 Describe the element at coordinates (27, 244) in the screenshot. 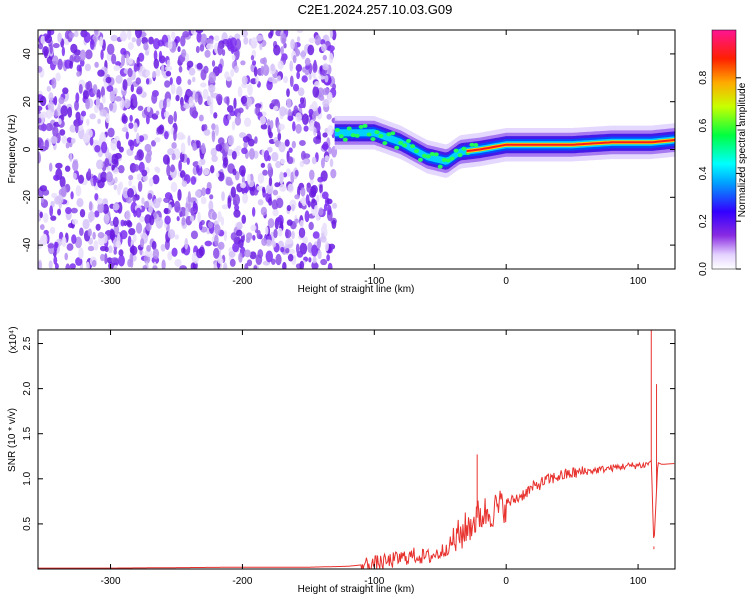

I see `y-tick-label: -40` at that location.